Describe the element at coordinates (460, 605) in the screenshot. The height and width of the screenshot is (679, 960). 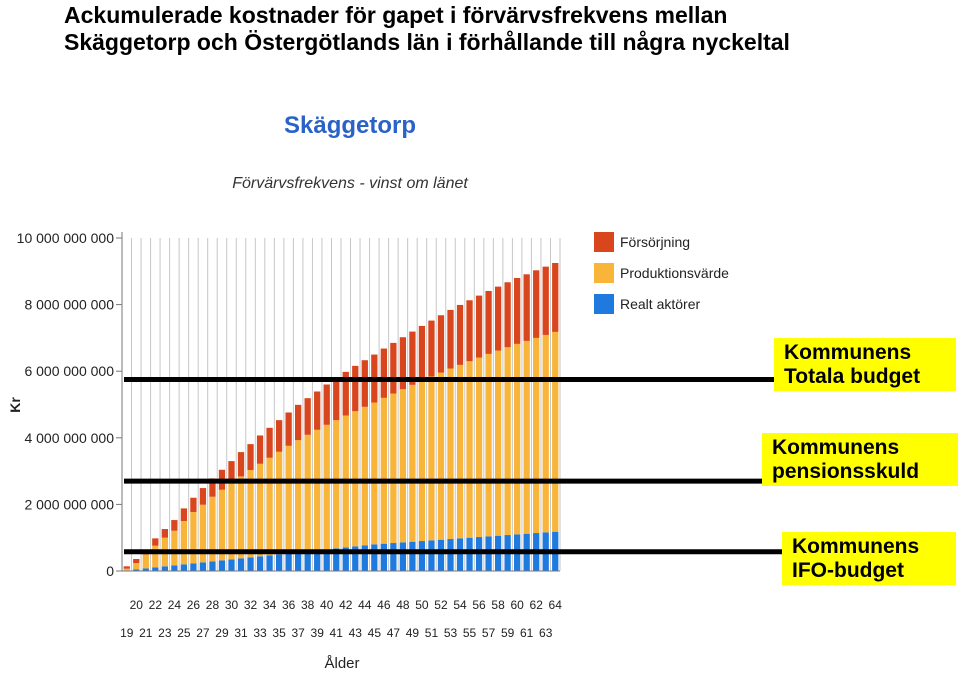
I see `x-tick-label: 54` at that location.